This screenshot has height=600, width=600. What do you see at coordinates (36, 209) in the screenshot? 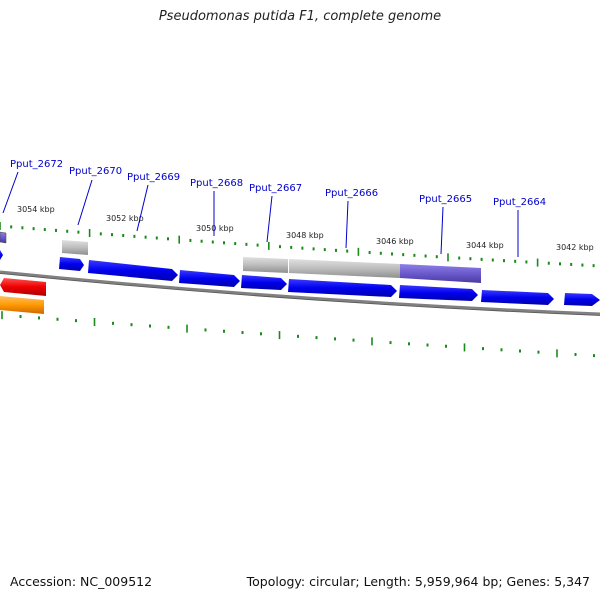
I see `kbp-label: 3054 kbp` at bounding box center [36, 209].